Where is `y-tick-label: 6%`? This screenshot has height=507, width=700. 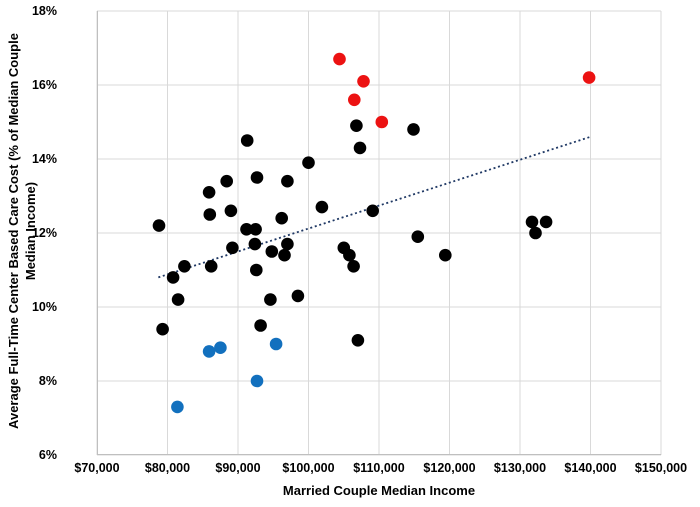
y-tick-label: 6% is located at coordinates (47, 455).